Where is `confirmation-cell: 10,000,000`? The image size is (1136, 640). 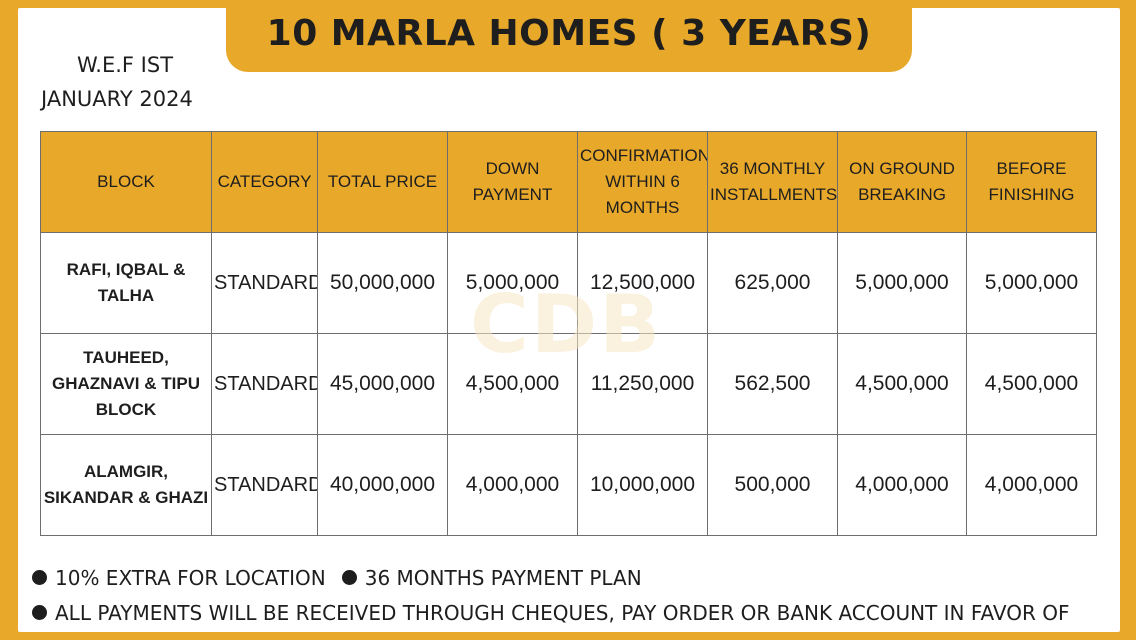 confirmation-cell: 10,000,000 is located at coordinates (642, 485).